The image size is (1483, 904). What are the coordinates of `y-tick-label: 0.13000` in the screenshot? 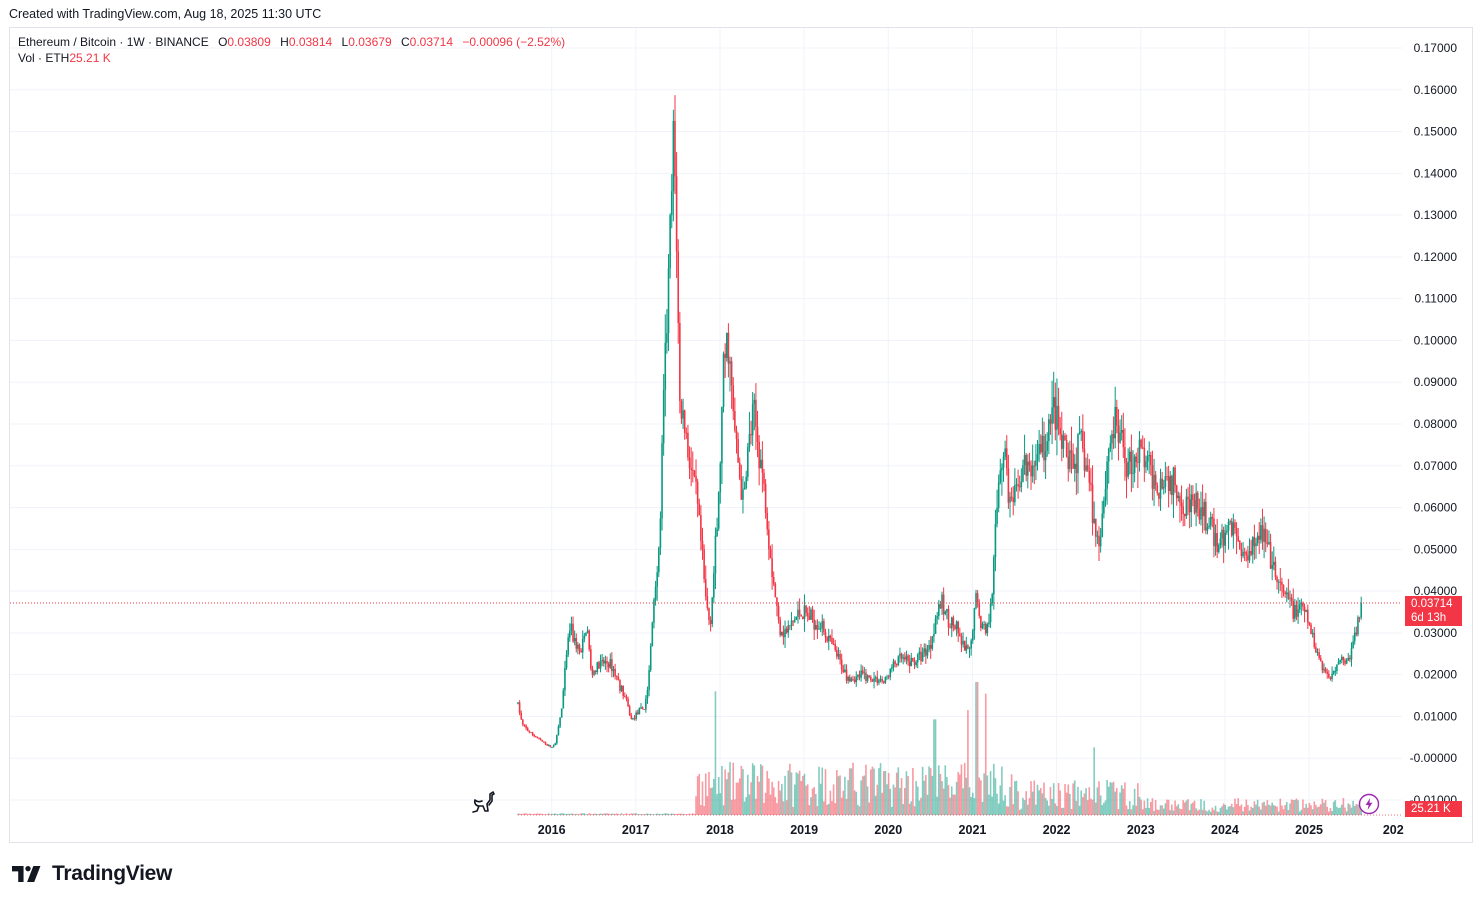 It's located at (1436, 215).